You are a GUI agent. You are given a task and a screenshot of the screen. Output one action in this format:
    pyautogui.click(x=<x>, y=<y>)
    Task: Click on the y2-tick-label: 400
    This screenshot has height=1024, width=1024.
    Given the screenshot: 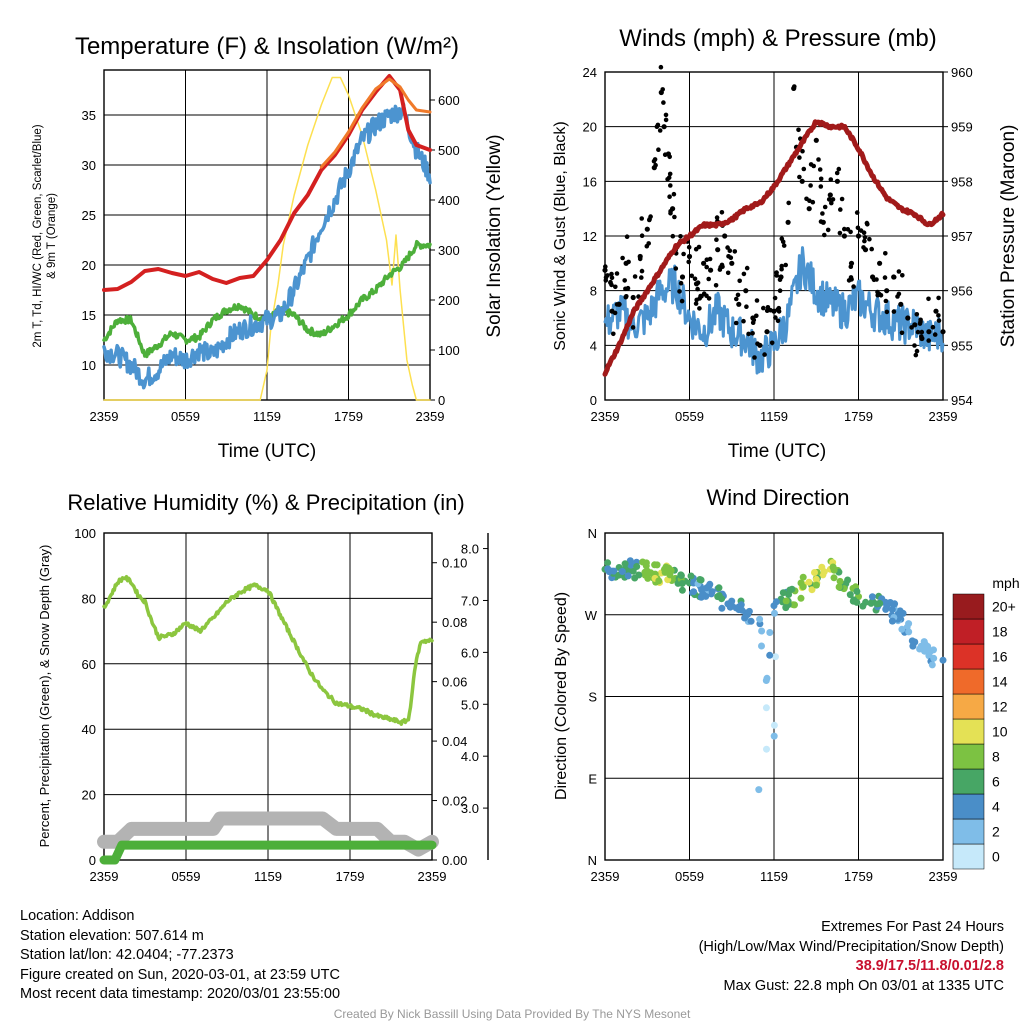 What is the action you would take?
    pyautogui.click(x=449, y=200)
    